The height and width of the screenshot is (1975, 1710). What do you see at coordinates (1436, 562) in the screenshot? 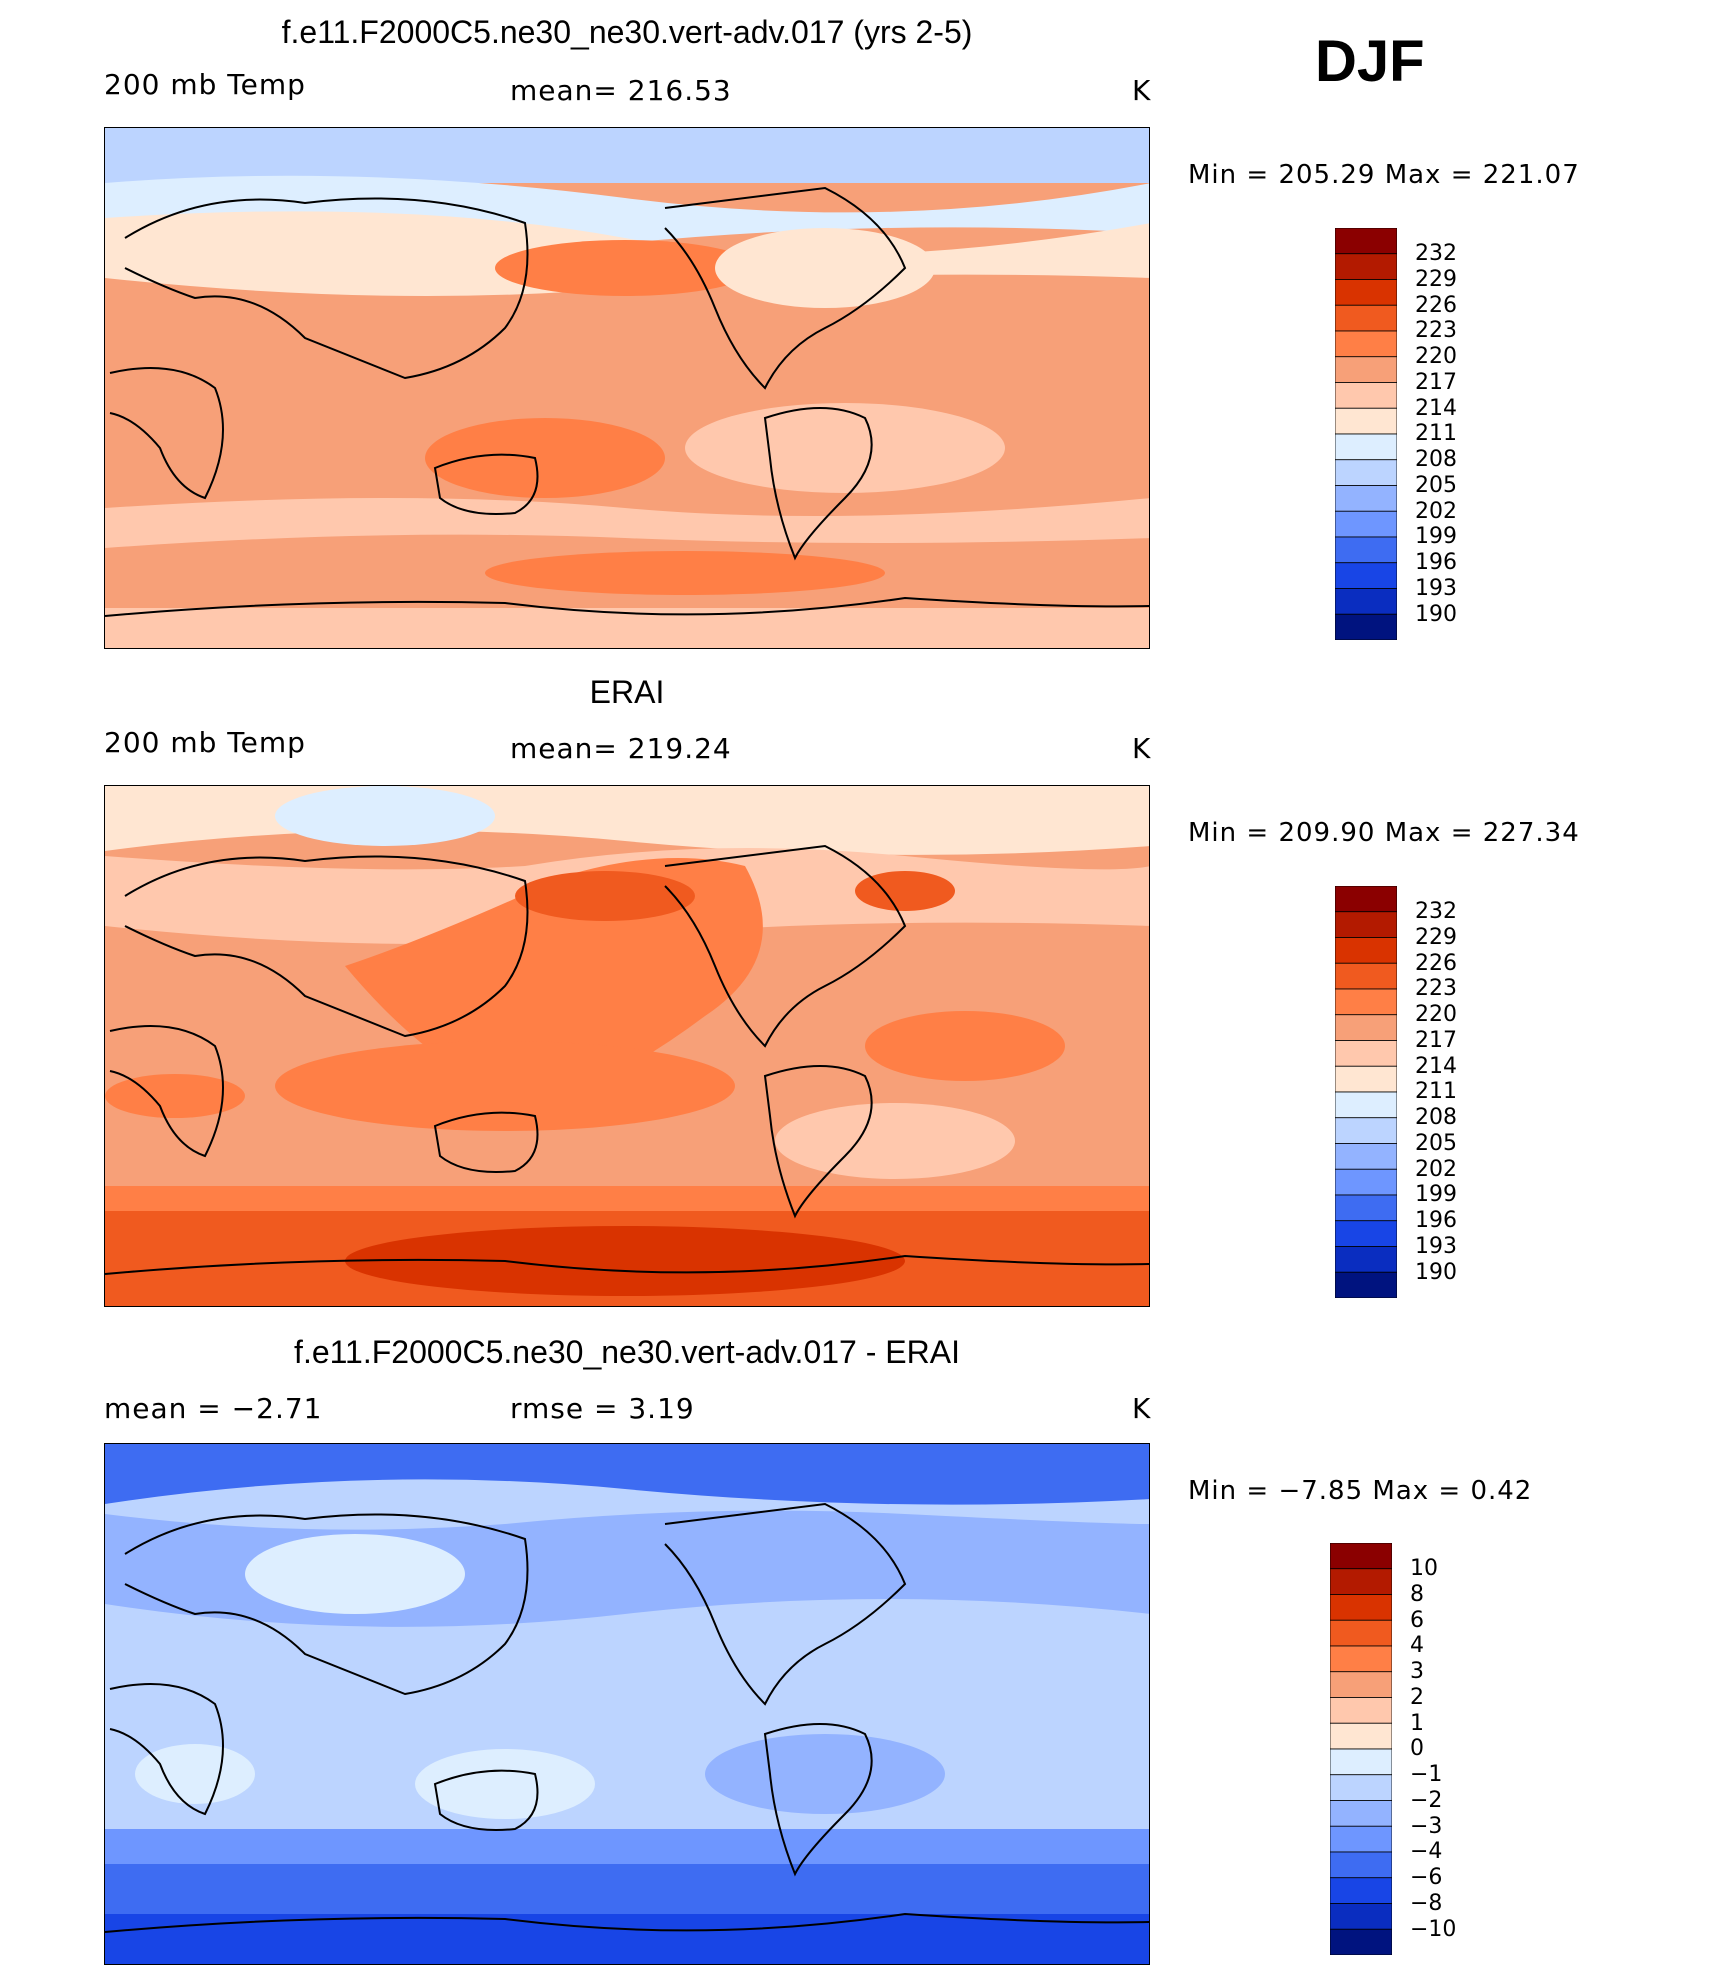
I see `colorbar-label: 196` at bounding box center [1436, 562].